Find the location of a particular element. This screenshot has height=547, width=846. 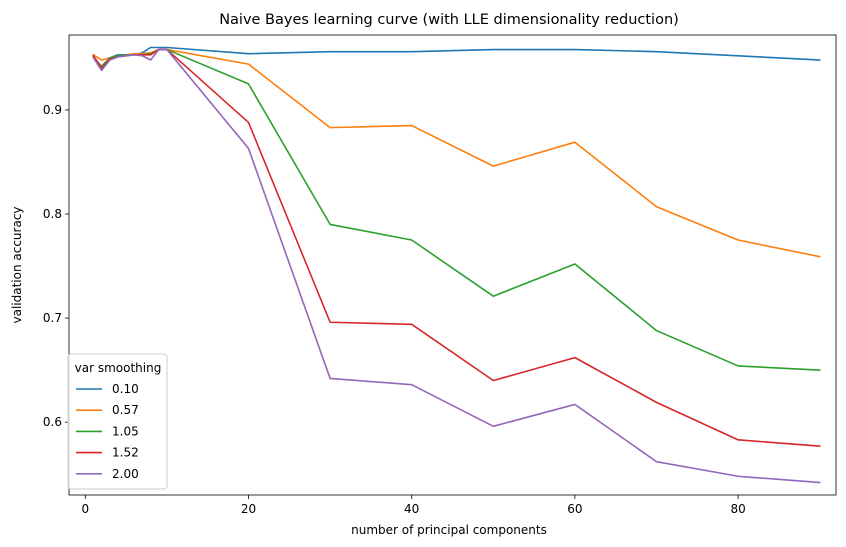

legend-items: 0.10 0.57 1.05 1.52 2.00 is located at coordinates (107, 431).